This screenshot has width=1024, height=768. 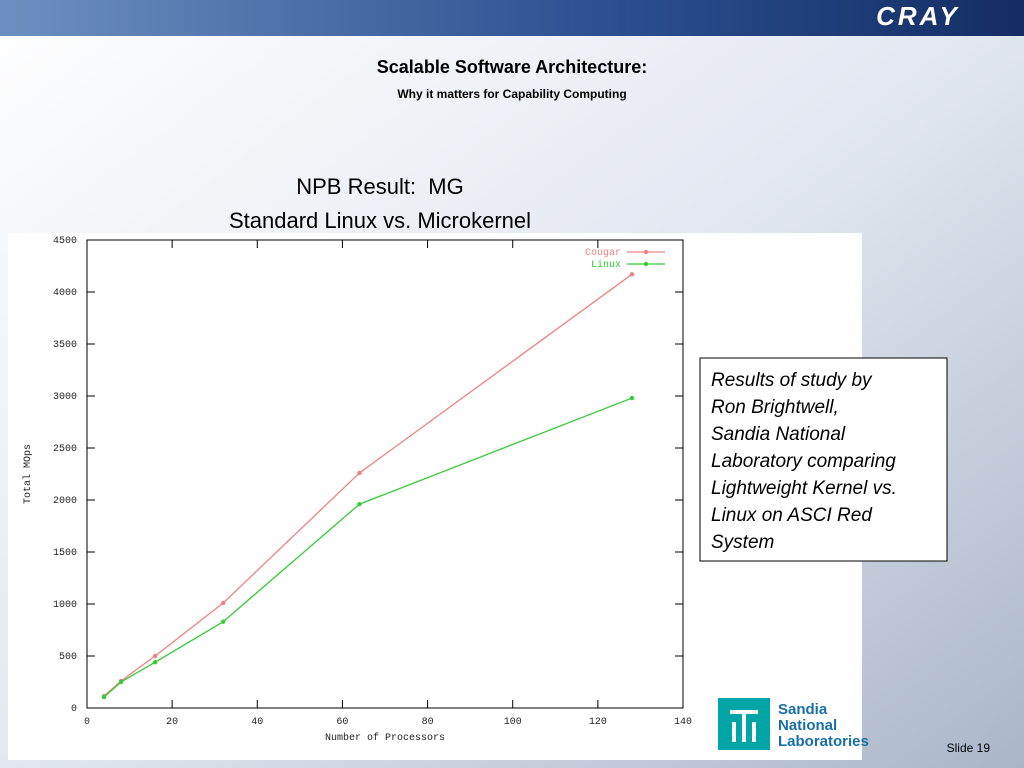 I want to click on chart-subtitle: Standard Linux vs. Microkernel, so click(x=380, y=220).